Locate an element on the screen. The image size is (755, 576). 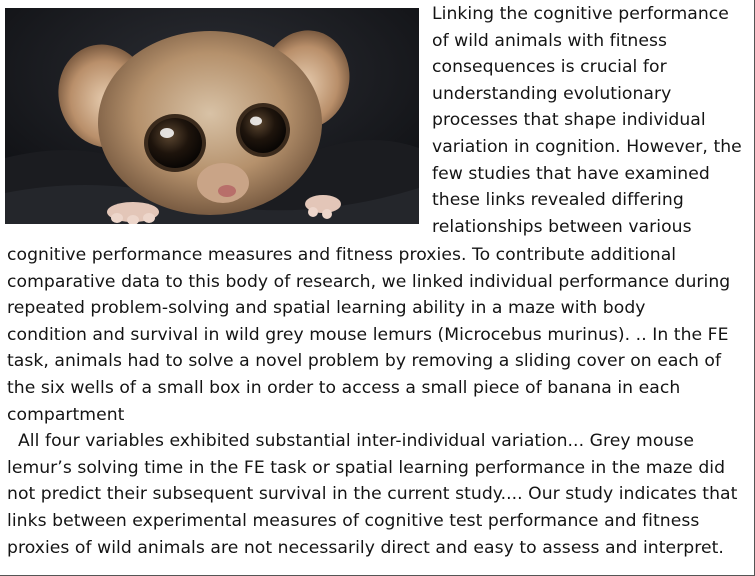
text-line: these links revealed differing is located at coordinates (558, 200).